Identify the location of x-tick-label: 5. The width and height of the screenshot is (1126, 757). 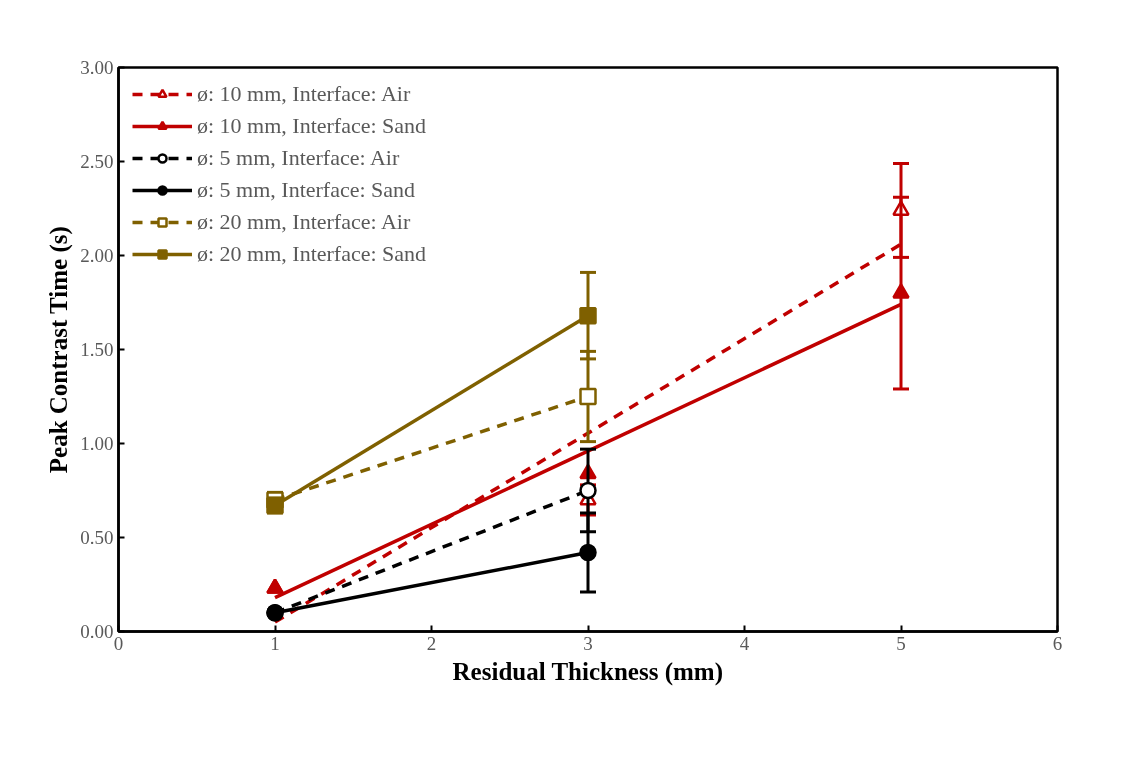
(901, 643).